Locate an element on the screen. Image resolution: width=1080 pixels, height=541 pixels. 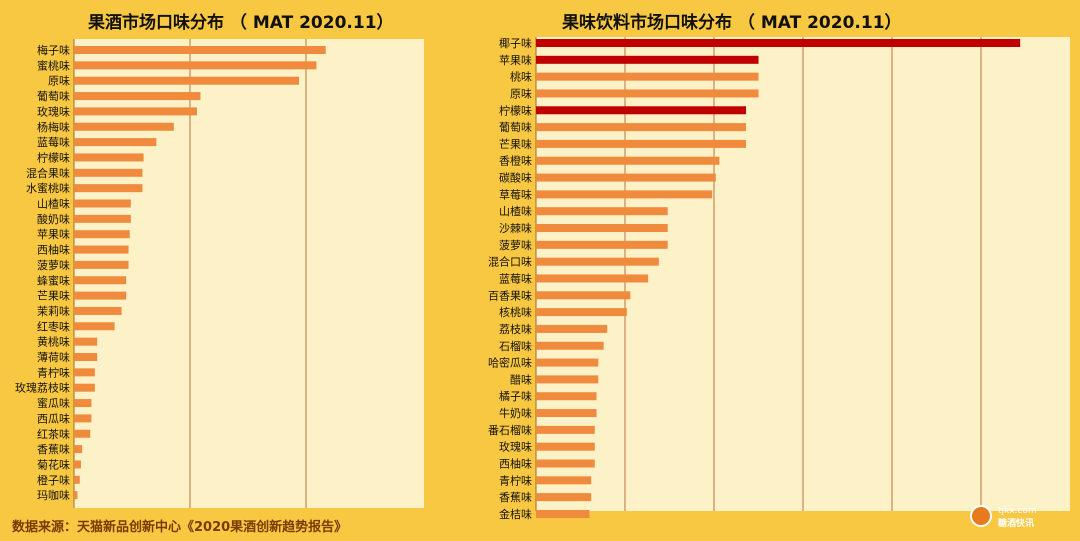
category-label-1-7: 香橙味 is located at coordinates (515, 161).